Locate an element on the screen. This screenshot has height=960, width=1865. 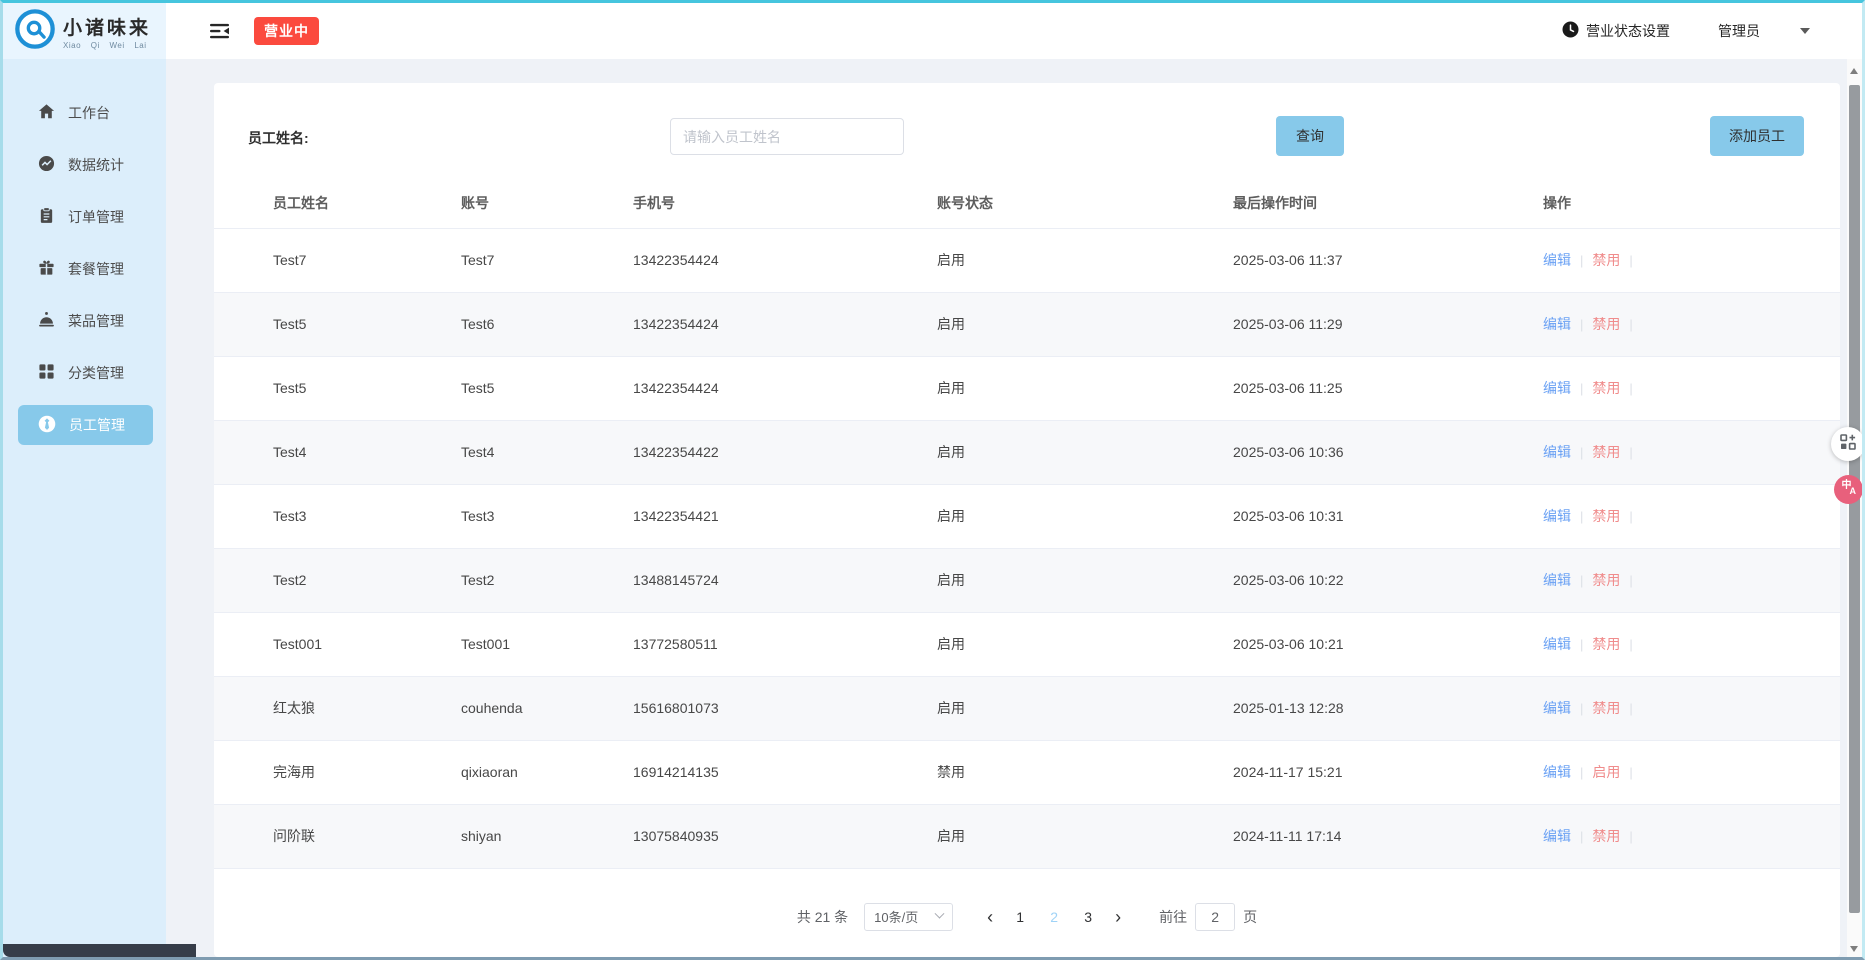
last-op-time-cell: 2025-01-13 12:28 is located at coordinates (1388, 708).